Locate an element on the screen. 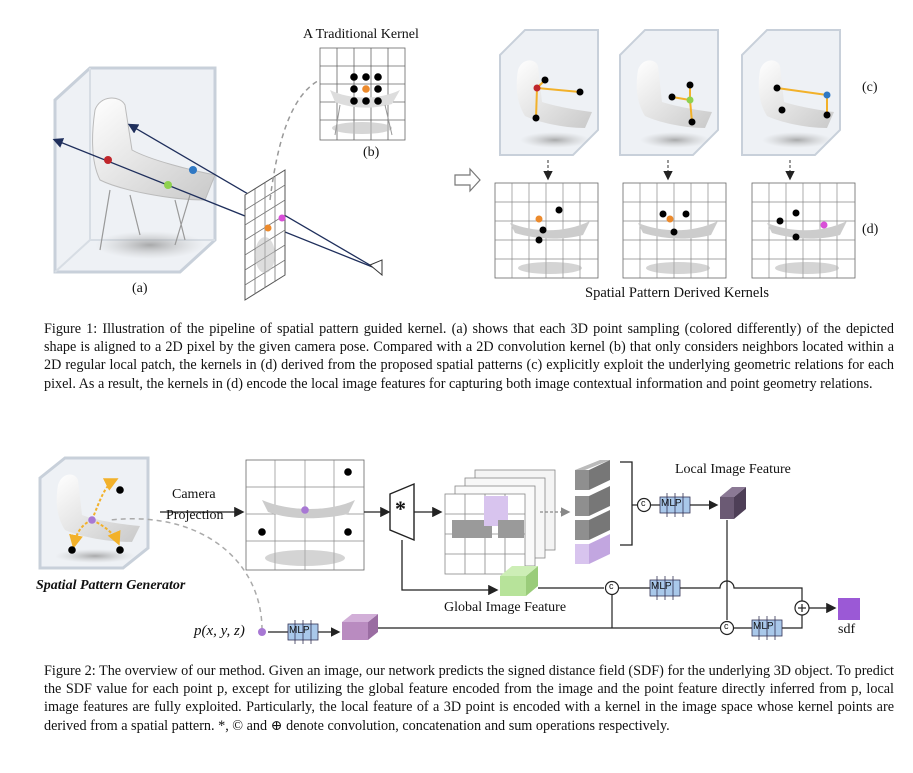 Image resolution: width=913 pixels, height=773 pixels. concat-symbol-local: c is located at coordinates (643, 503).